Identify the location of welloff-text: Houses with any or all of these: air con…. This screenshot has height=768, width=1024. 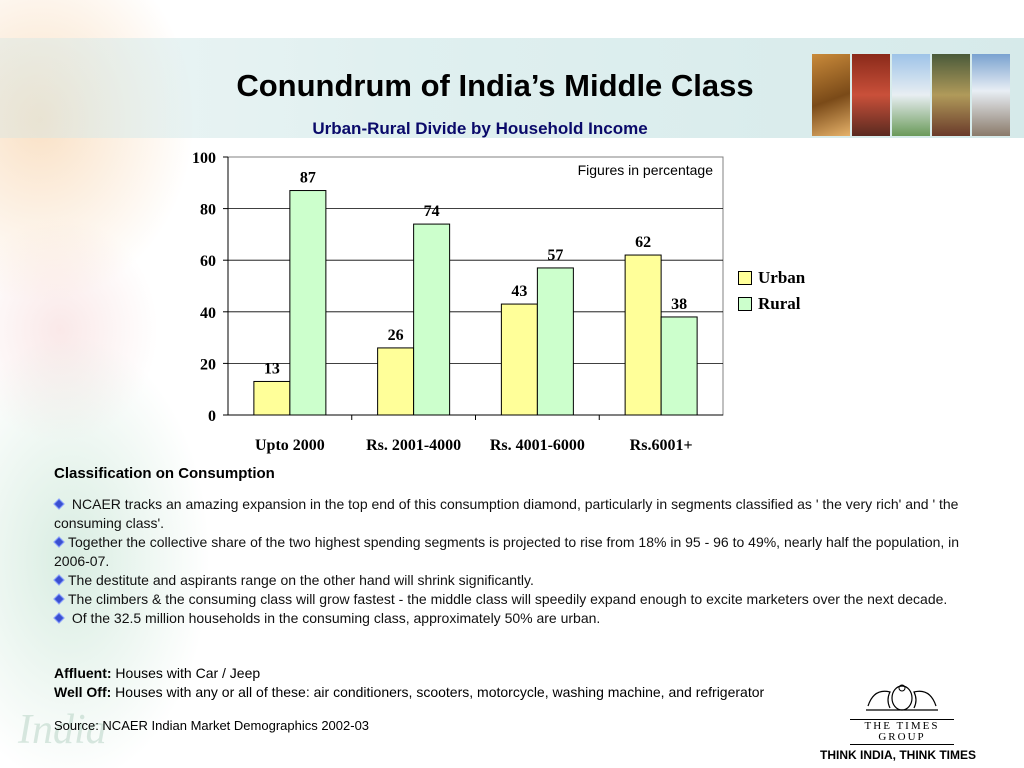
(438, 692).